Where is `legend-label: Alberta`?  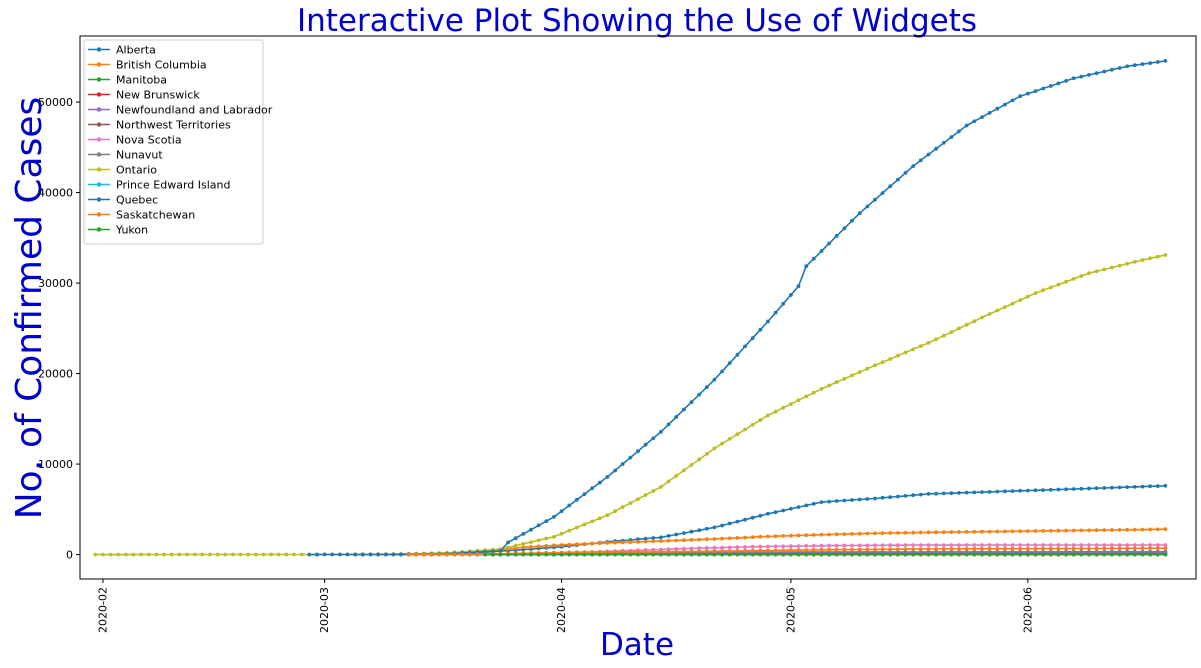 legend-label: Alberta is located at coordinates (136, 50).